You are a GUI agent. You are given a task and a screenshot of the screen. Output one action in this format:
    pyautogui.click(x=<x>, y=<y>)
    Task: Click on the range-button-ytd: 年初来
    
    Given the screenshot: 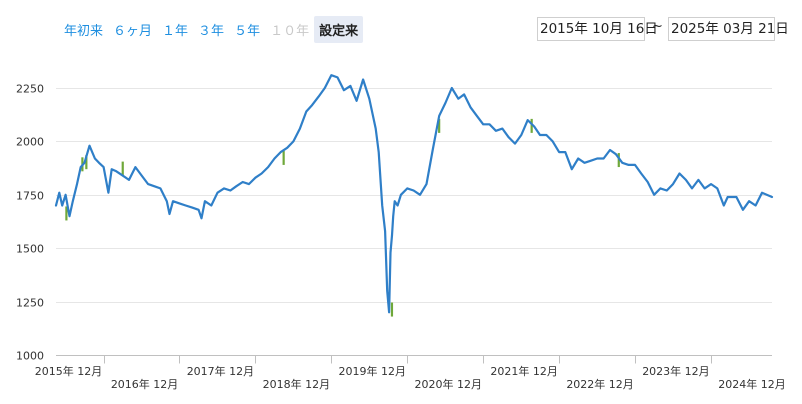 What is the action you would take?
    pyautogui.click(x=84, y=31)
    